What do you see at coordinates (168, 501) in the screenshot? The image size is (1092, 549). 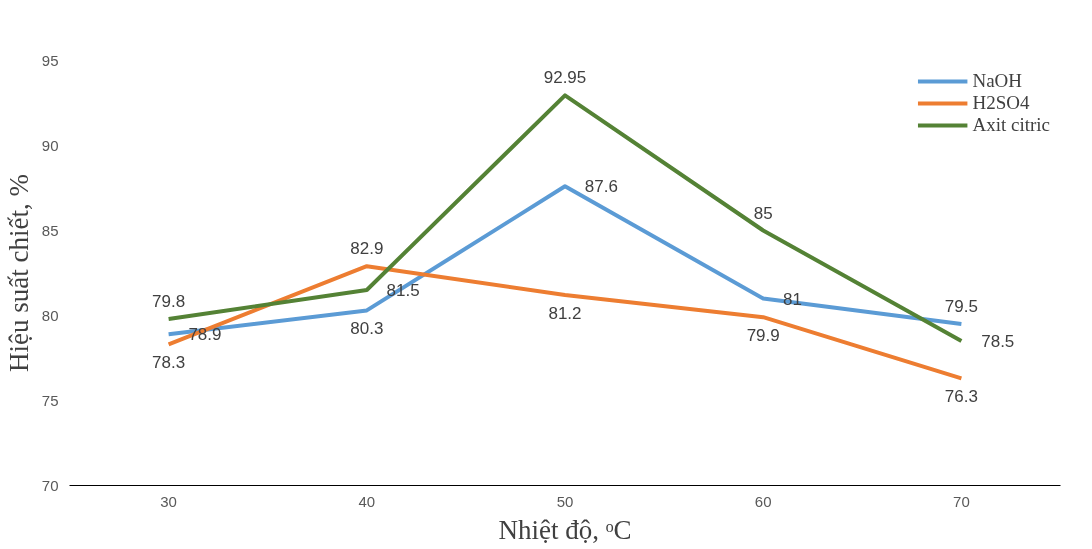 I see `x-tick-label: 30` at bounding box center [168, 501].